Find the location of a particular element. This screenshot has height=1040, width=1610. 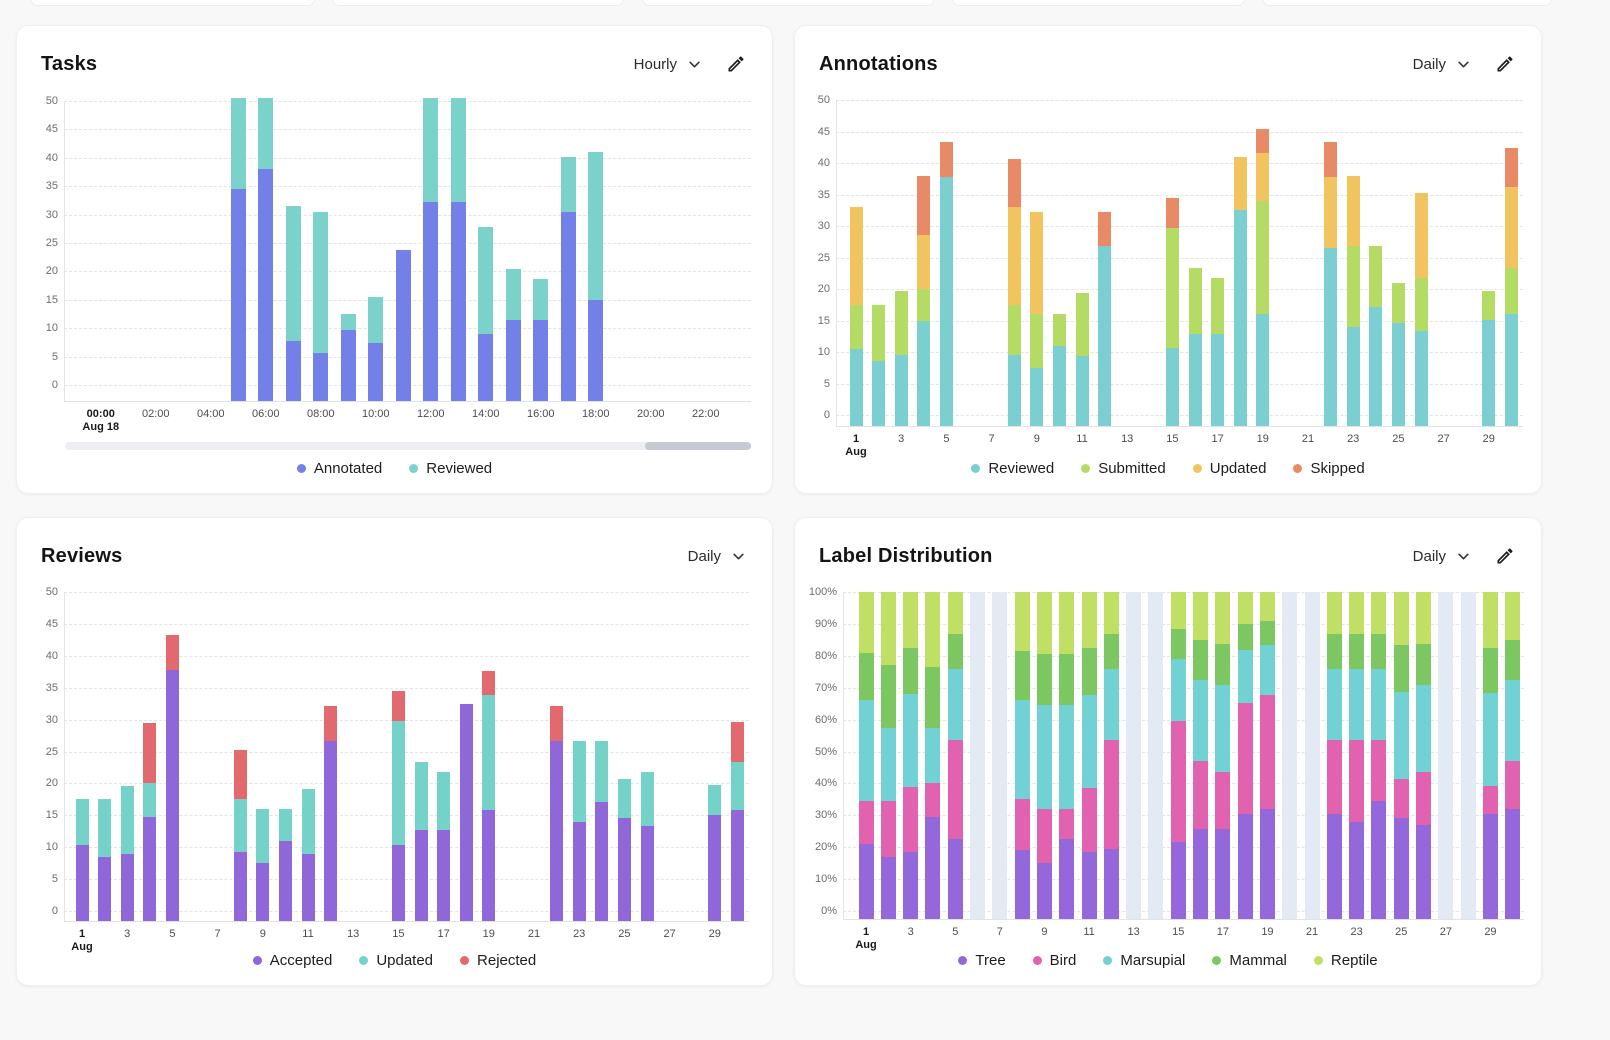

edit-chart-button is located at coordinates (1505, 556).